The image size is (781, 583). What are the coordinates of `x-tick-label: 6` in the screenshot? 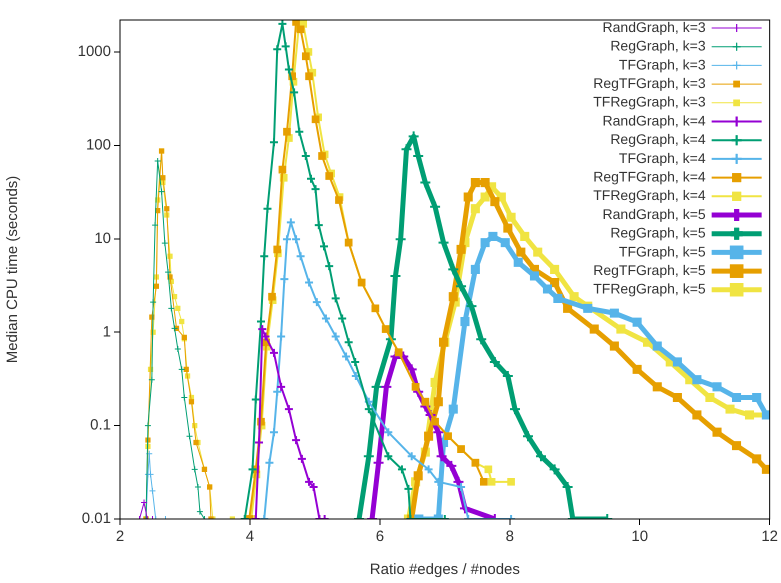 It's located at (380, 537).